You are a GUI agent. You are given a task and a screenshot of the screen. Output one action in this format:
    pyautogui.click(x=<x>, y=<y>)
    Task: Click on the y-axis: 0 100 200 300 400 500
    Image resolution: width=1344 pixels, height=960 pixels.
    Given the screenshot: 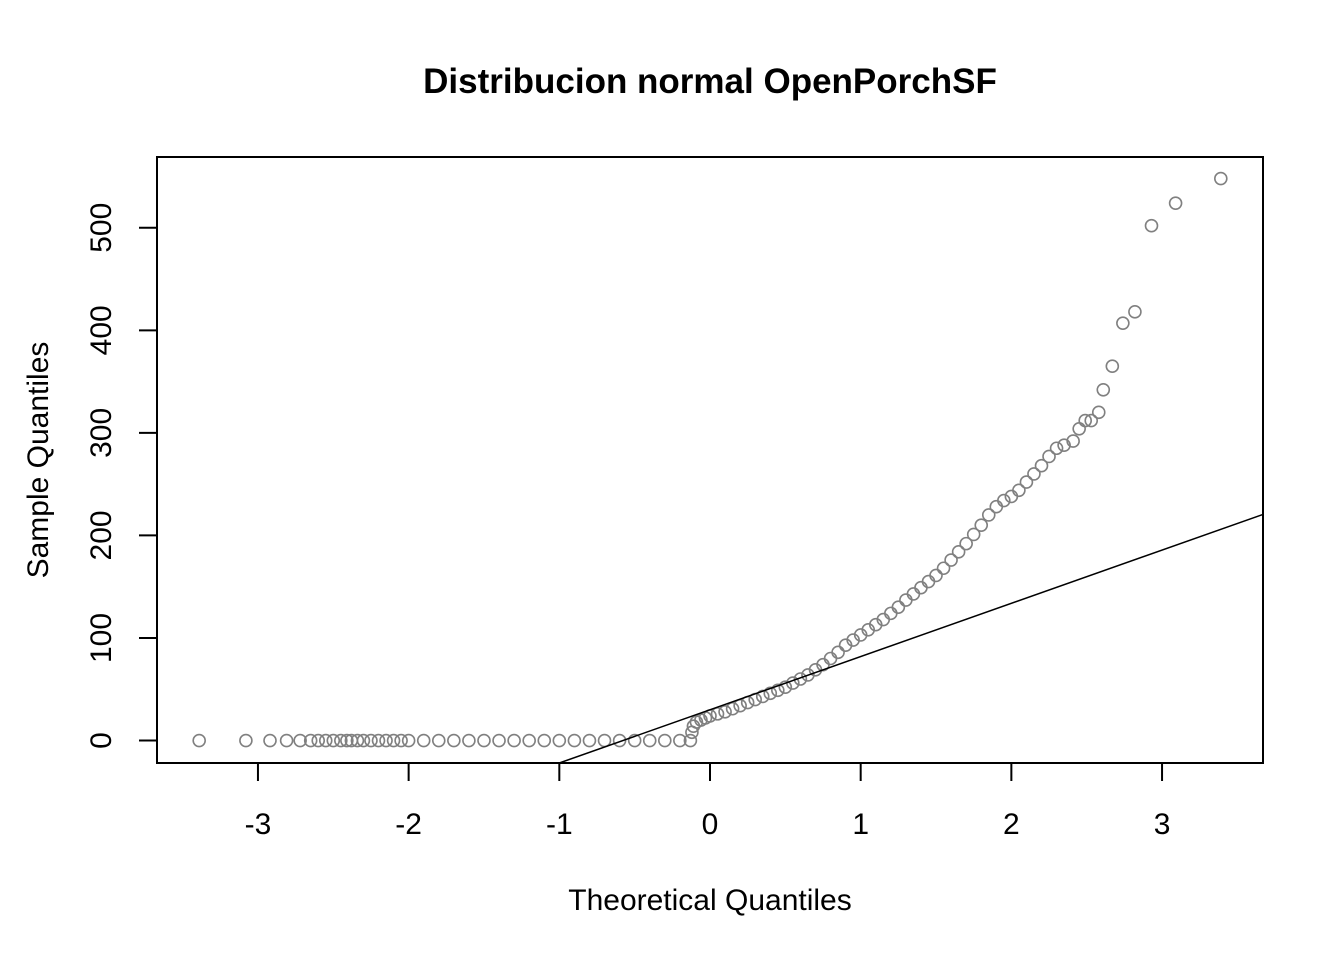 What is the action you would take?
    pyautogui.click(x=121, y=476)
    